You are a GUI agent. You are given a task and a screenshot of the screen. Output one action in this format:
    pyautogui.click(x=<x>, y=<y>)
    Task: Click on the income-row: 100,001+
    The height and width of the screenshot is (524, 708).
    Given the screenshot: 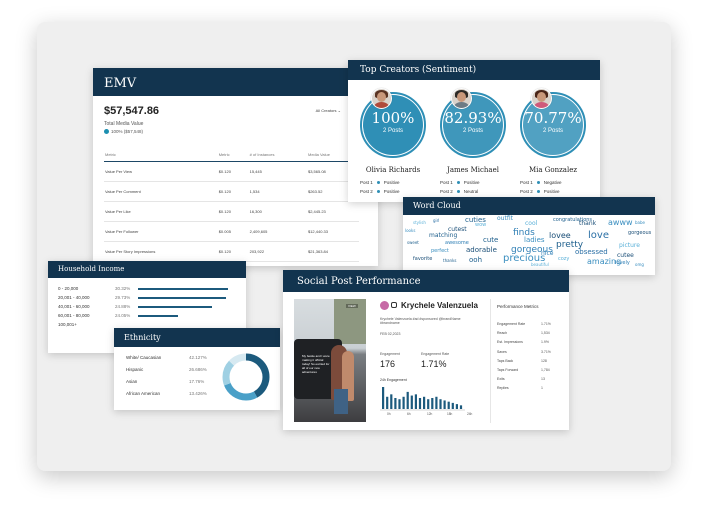 What is the action you would take?
    pyautogui.click(x=148, y=326)
    